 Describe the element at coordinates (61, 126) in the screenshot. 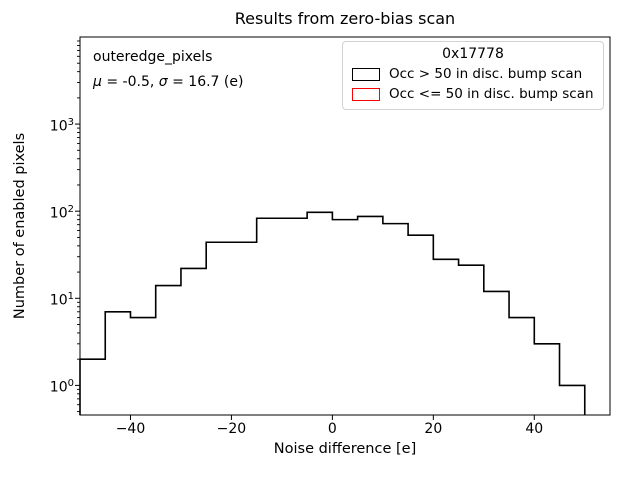

I see `y-tick-label: 10³` at that location.